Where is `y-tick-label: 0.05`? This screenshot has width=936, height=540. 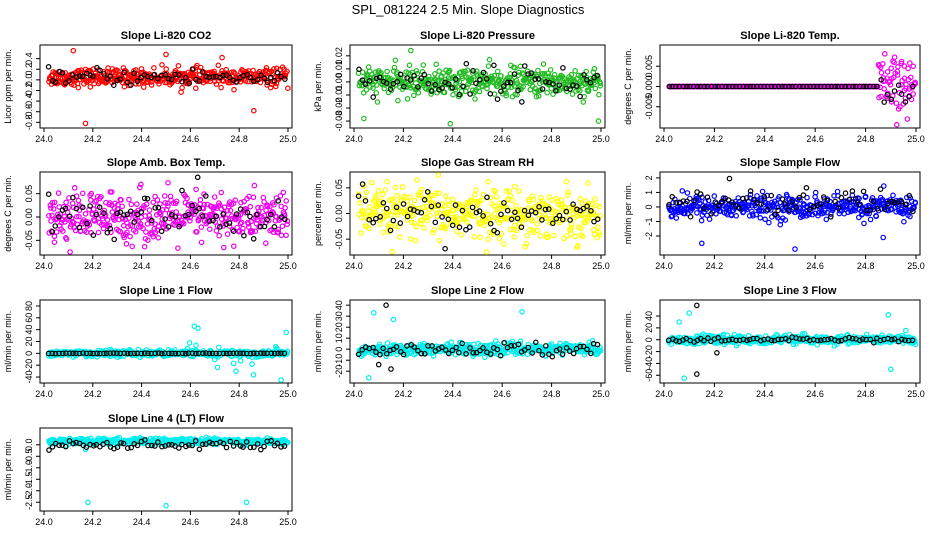 y-tick-label: 0.05 is located at coordinates (339, 188).